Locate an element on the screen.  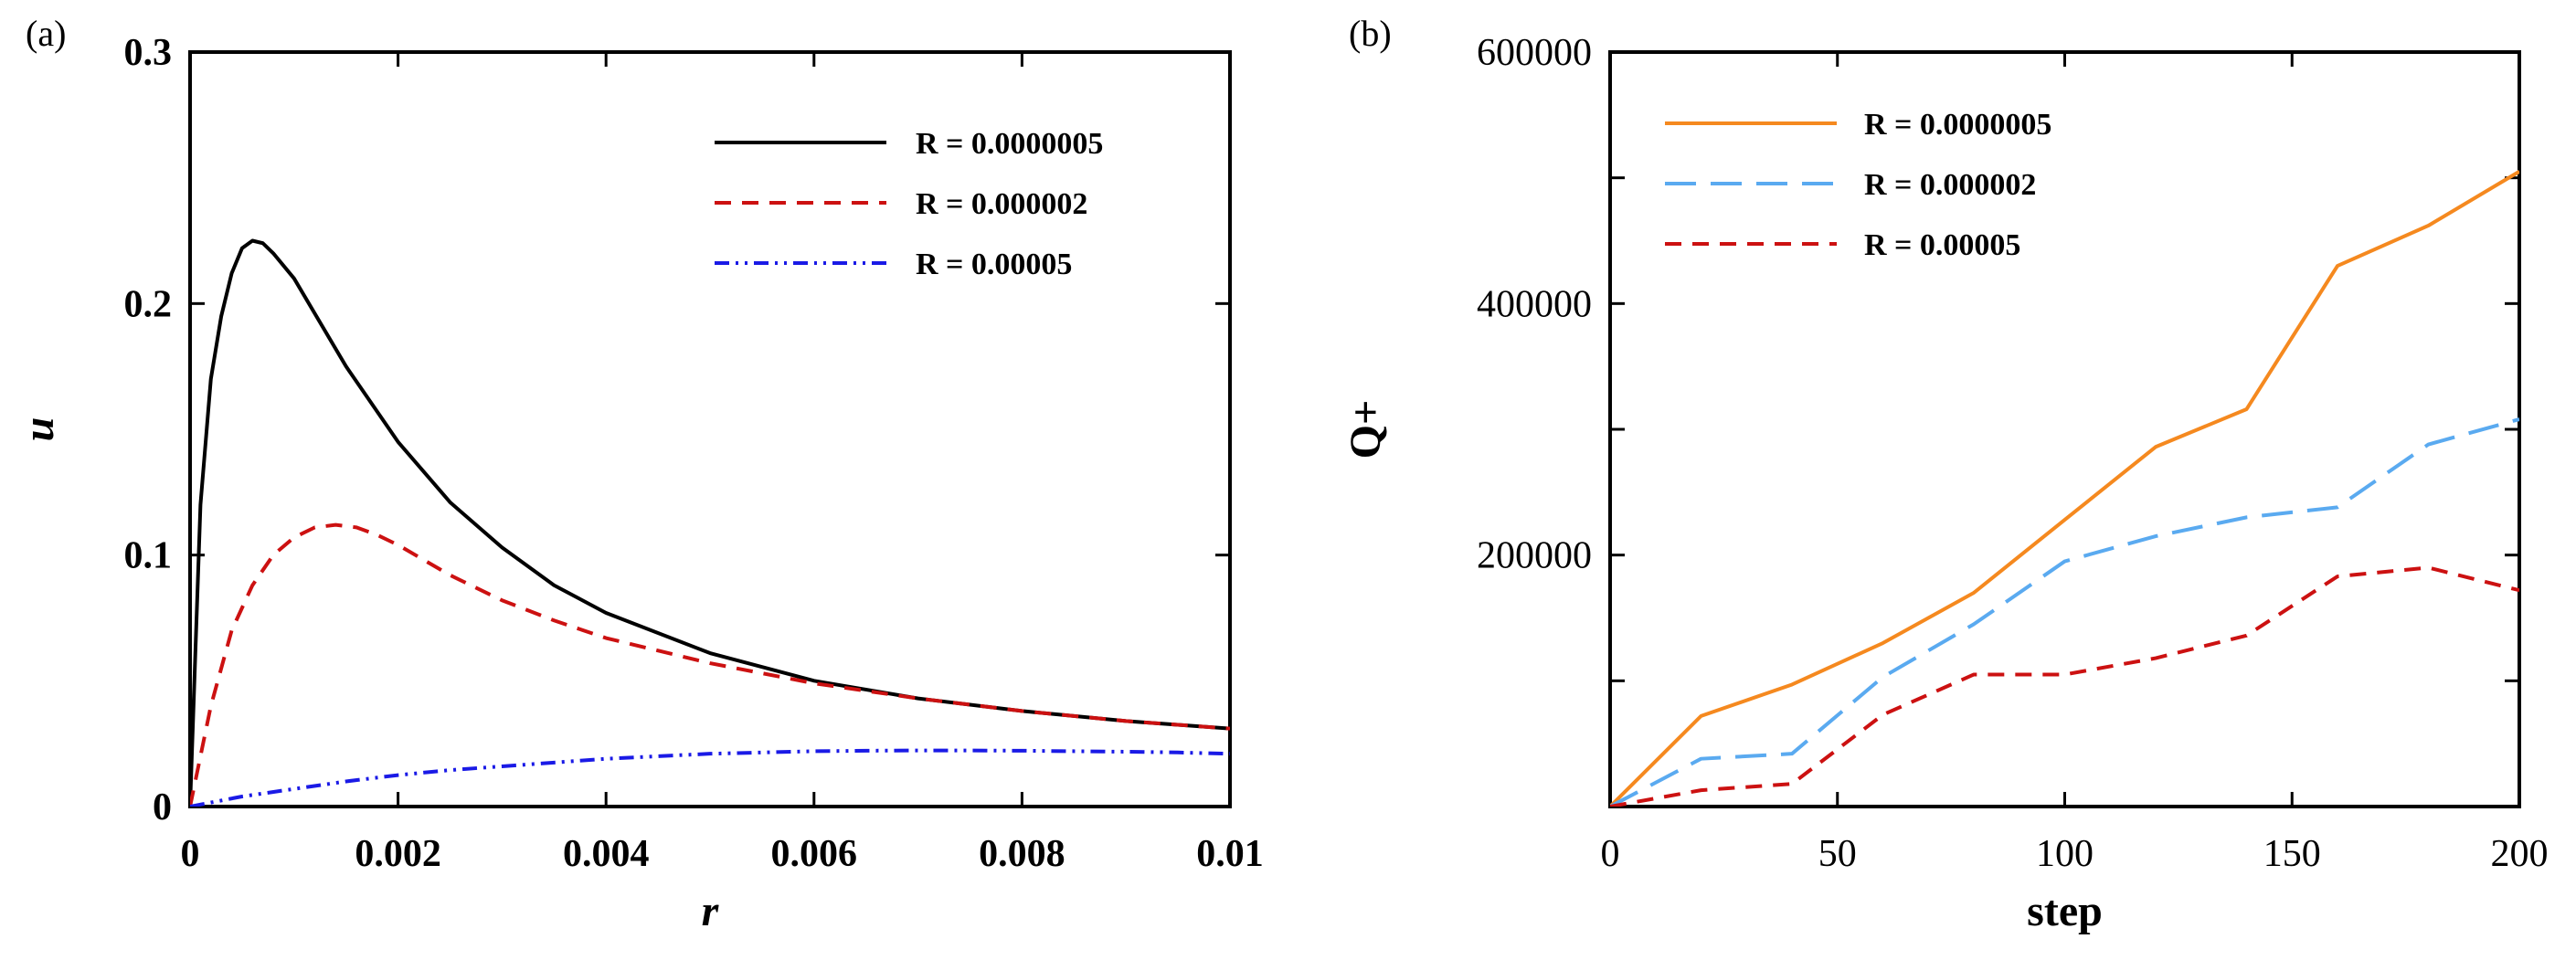
x-tick-label: 150 is located at coordinates (2292, 854).